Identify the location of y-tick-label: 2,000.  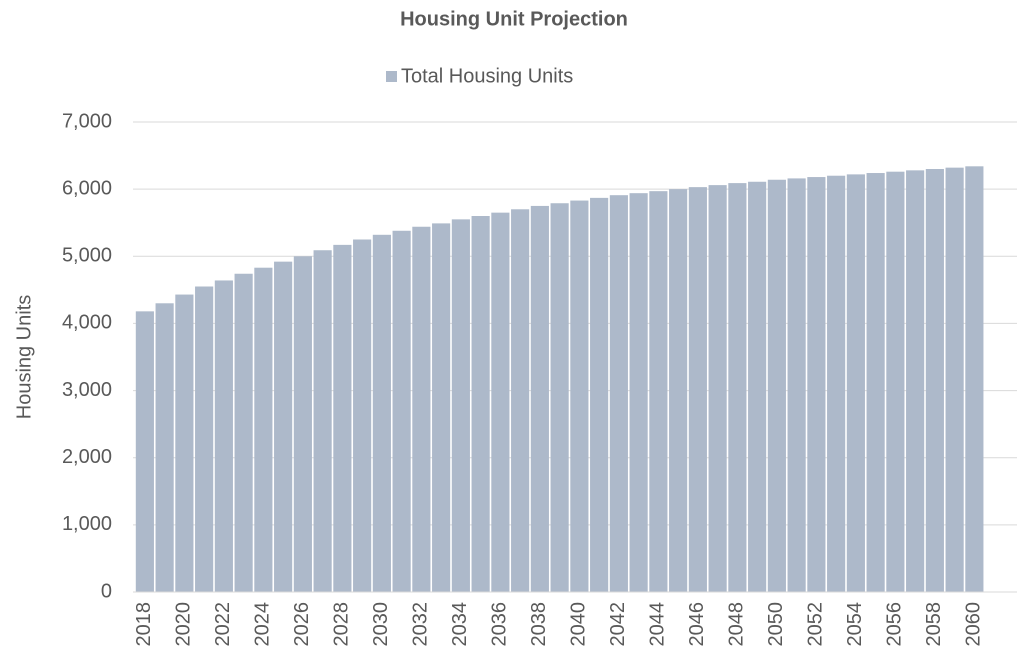
(87, 457).